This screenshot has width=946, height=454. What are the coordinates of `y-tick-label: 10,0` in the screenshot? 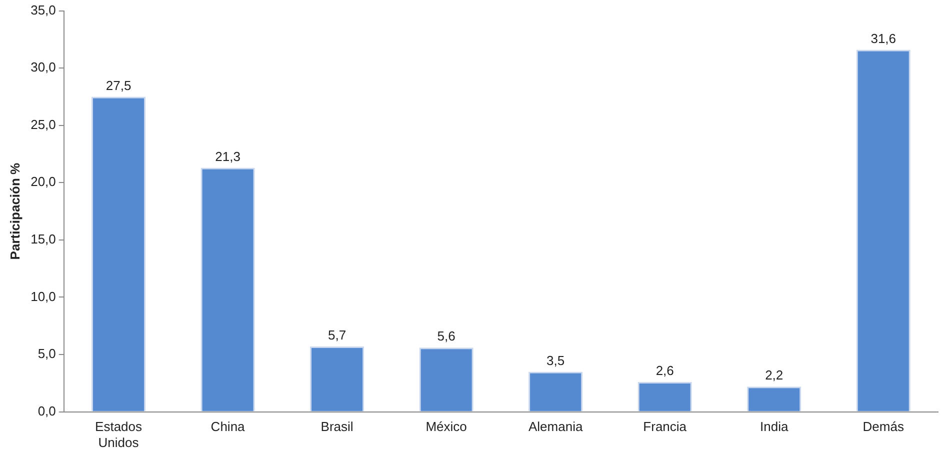 It's located at (43, 296).